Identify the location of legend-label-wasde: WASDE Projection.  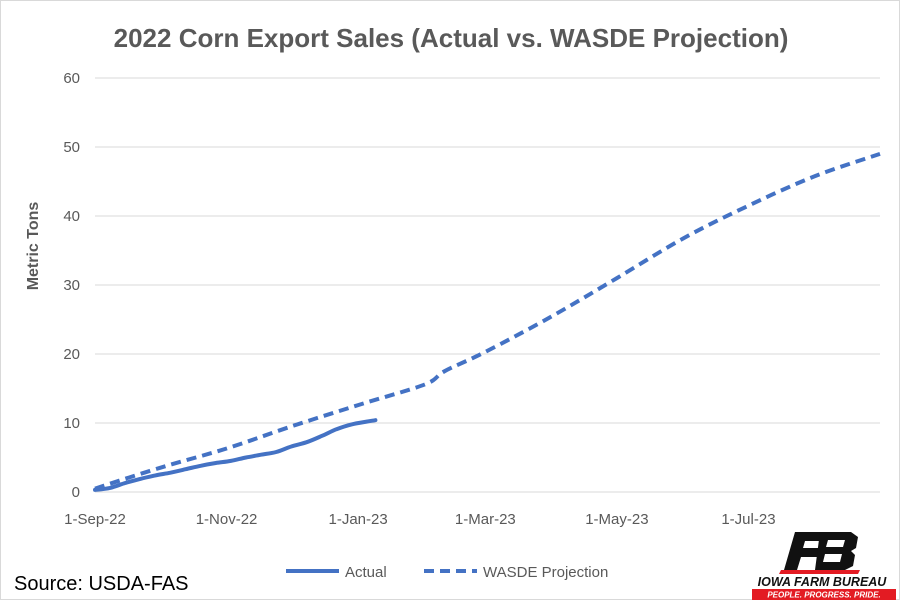
(545, 572).